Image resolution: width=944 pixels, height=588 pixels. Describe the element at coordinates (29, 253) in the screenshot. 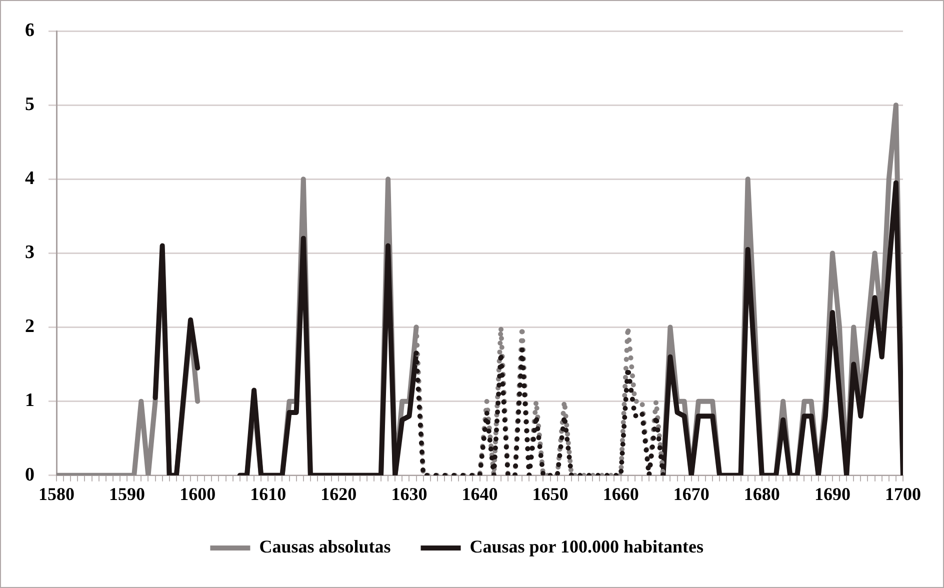

I see `y-tick-label: 3` at that location.